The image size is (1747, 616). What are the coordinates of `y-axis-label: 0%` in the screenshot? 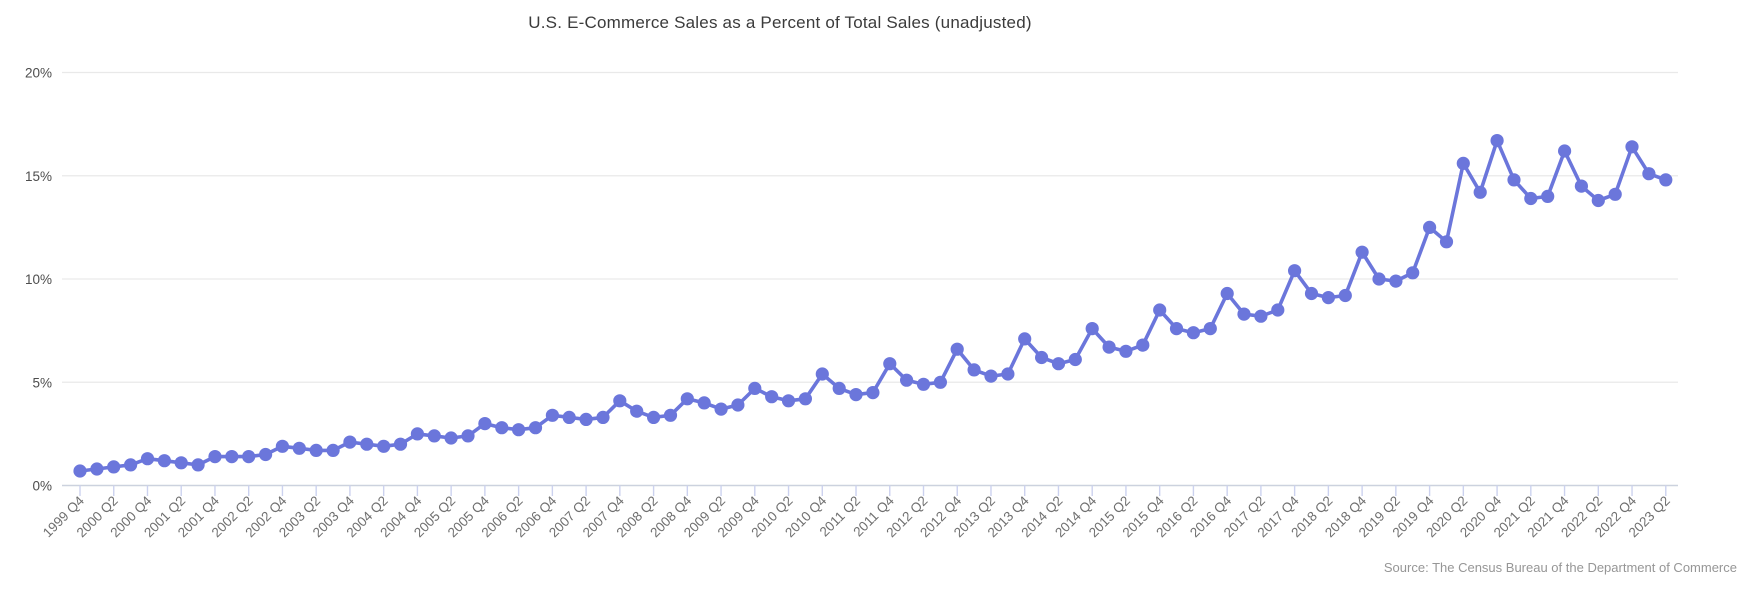 It's located at (42, 486).